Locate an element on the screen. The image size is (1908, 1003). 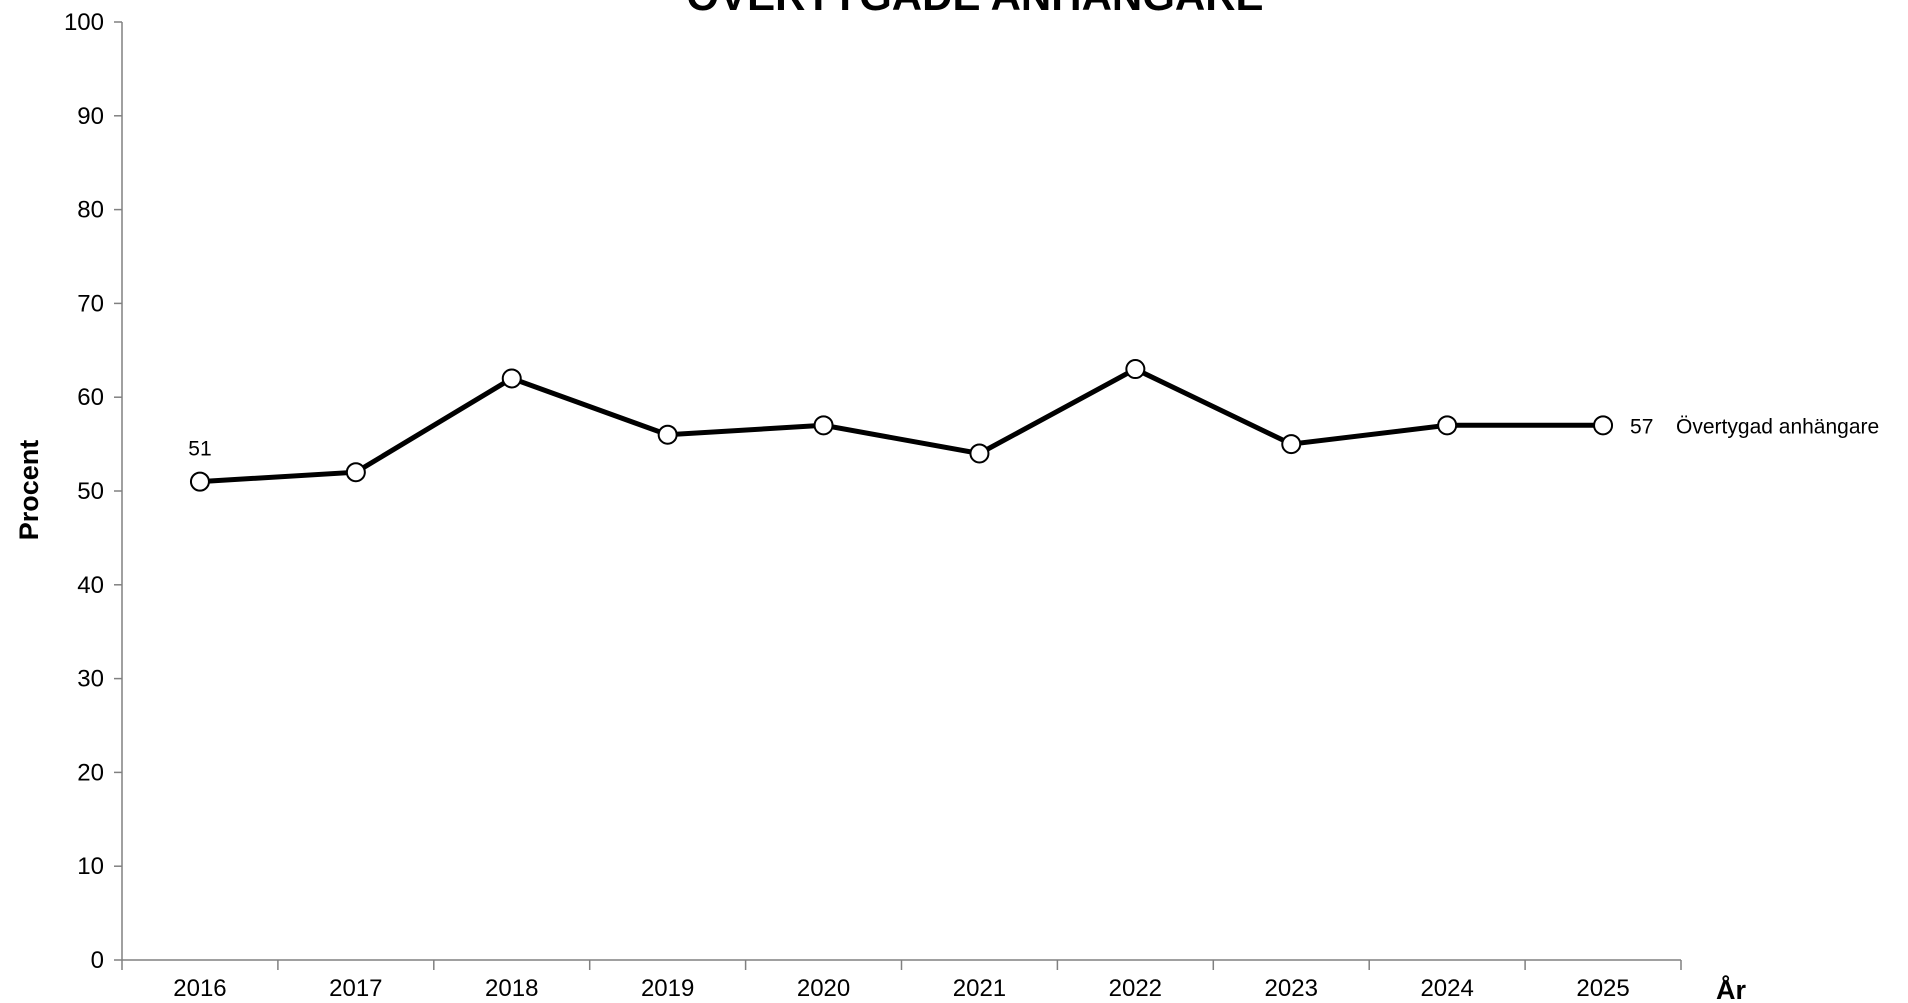
x-tick-label: 2021 is located at coordinates (979, 988).